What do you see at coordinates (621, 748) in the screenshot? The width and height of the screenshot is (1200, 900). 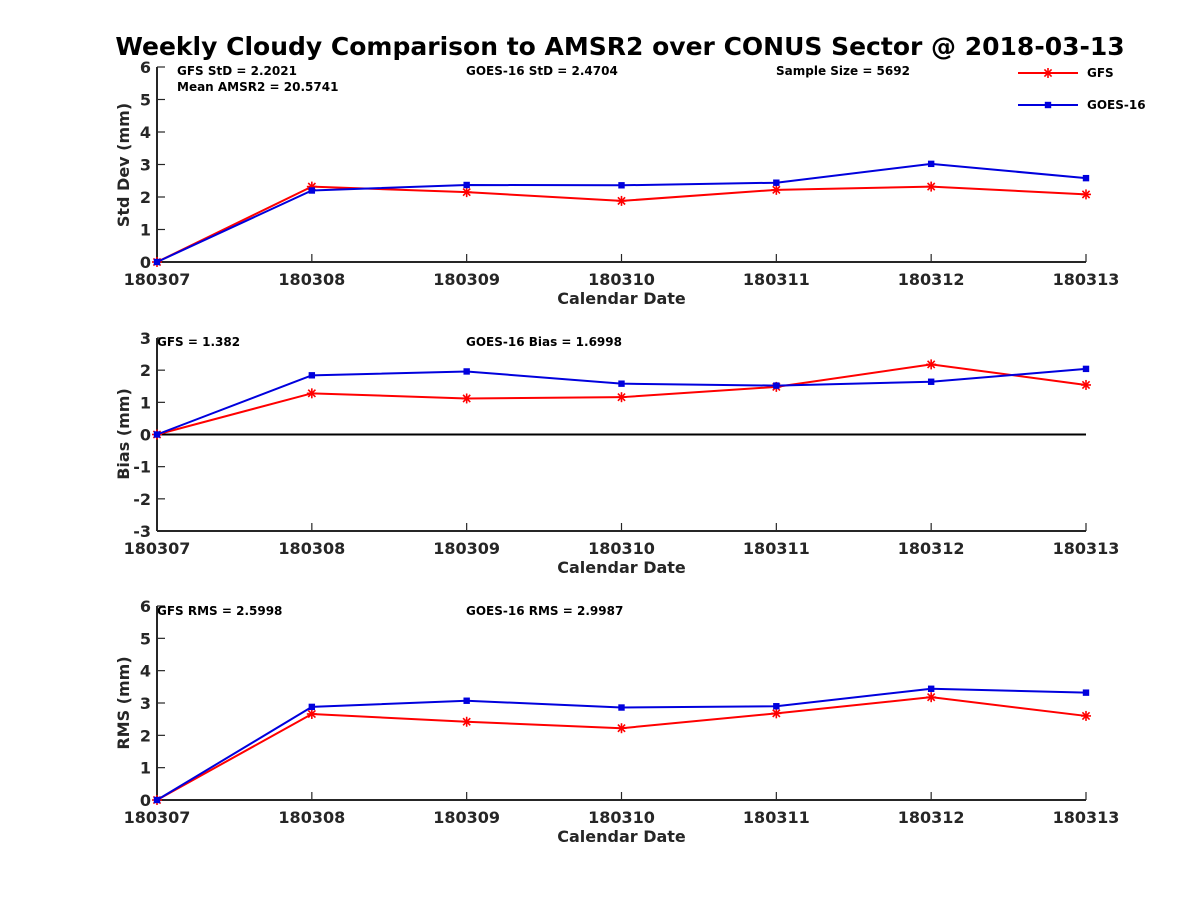 I see `series-line-gfs` at bounding box center [621, 748].